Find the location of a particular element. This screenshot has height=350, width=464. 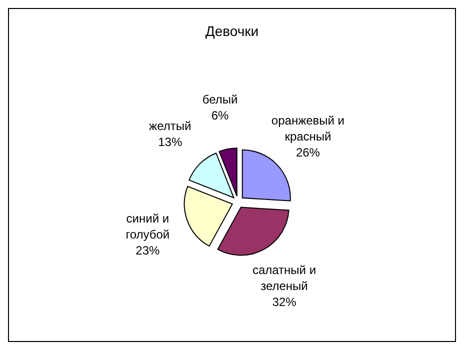

chart-title: Девочки is located at coordinates (232, 31).